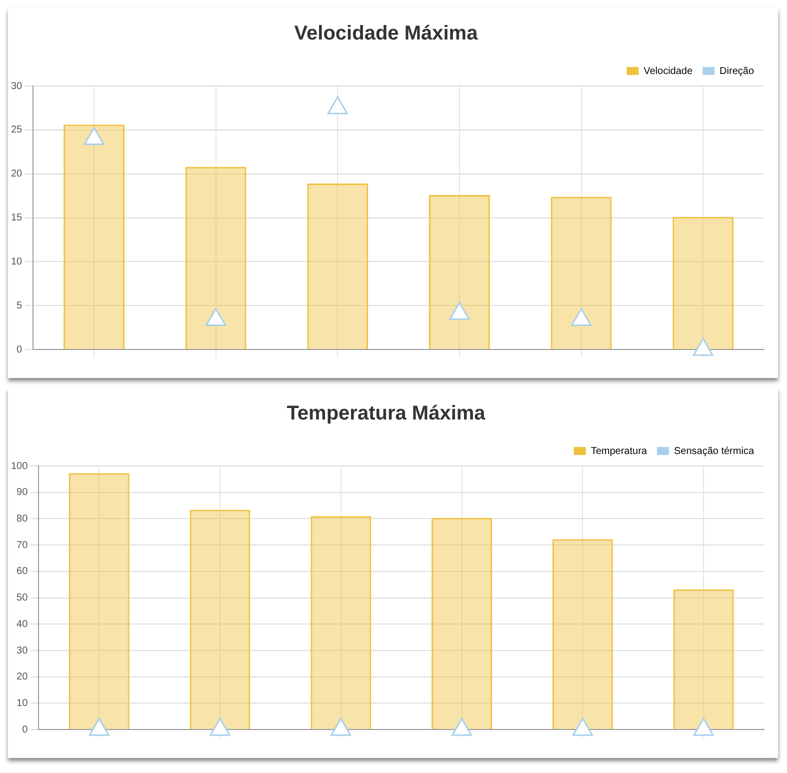 Image resolution: width=787 pixels, height=773 pixels. Describe the element at coordinates (22, 572) in the screenshot. I see `y-tick-label: 60` at that location.